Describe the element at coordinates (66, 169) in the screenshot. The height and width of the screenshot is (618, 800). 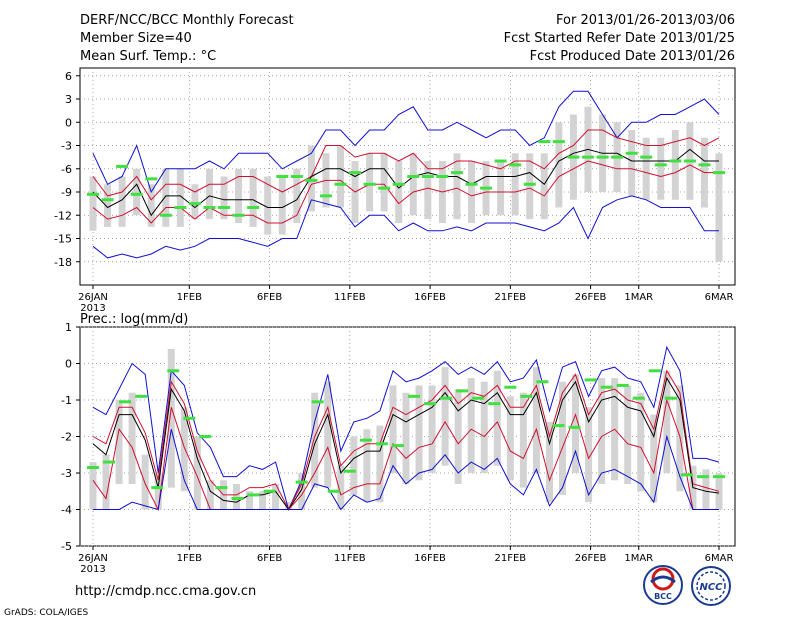
I see `temperature-ytick-label: -6` at that location.